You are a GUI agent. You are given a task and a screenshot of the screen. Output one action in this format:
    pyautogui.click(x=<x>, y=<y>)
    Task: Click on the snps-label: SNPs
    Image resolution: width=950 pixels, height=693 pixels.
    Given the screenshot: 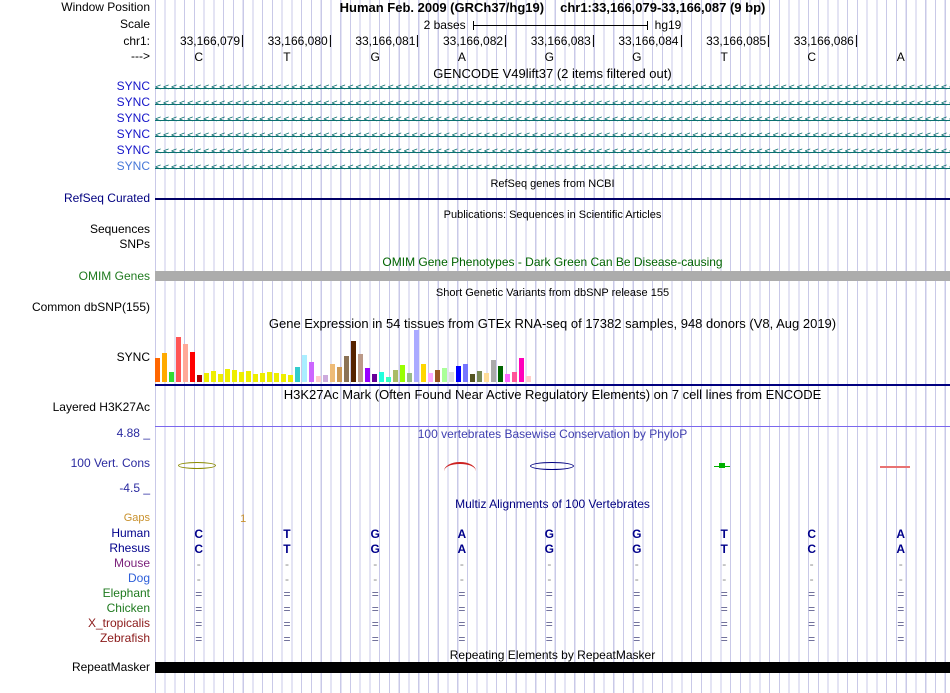 What is the action you would take?
    pyautogui.click(x=134, y=244)
    